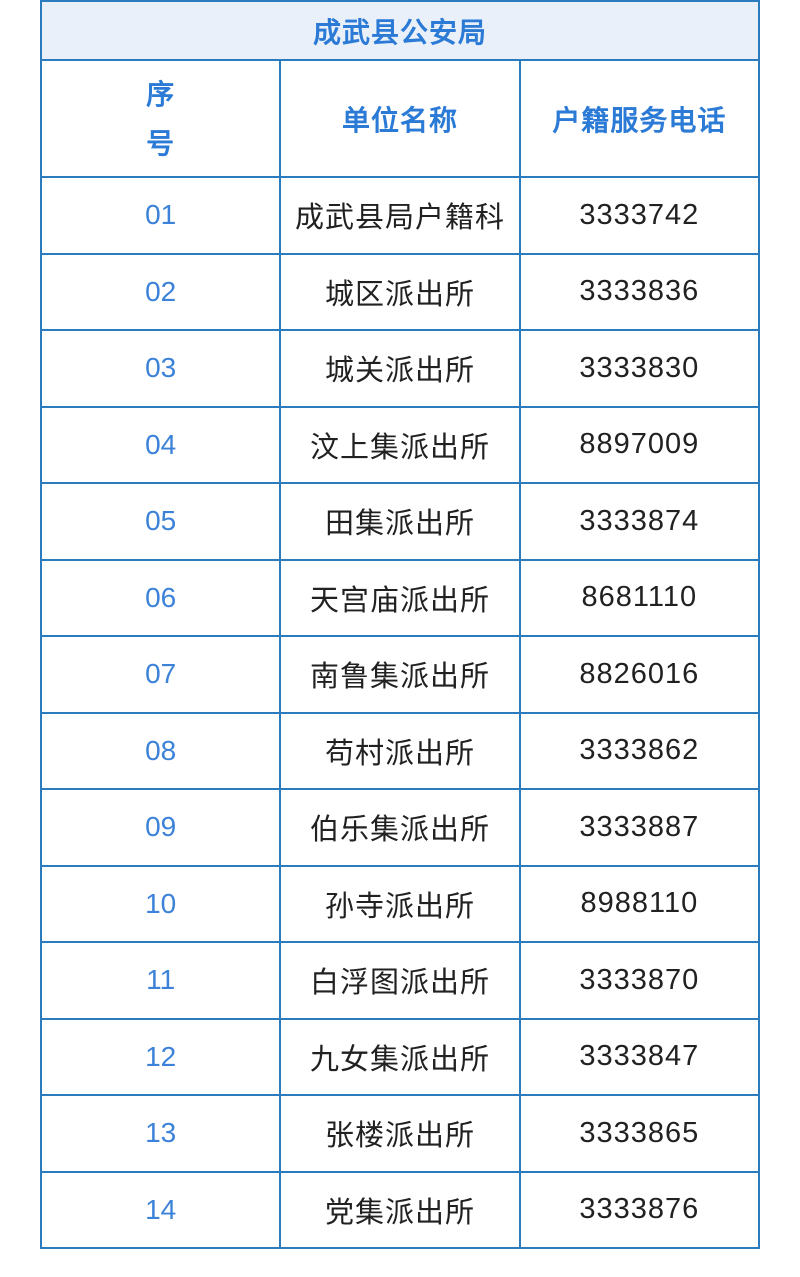  I want to click on table-title: 成武县公安局, so click(400, 30).